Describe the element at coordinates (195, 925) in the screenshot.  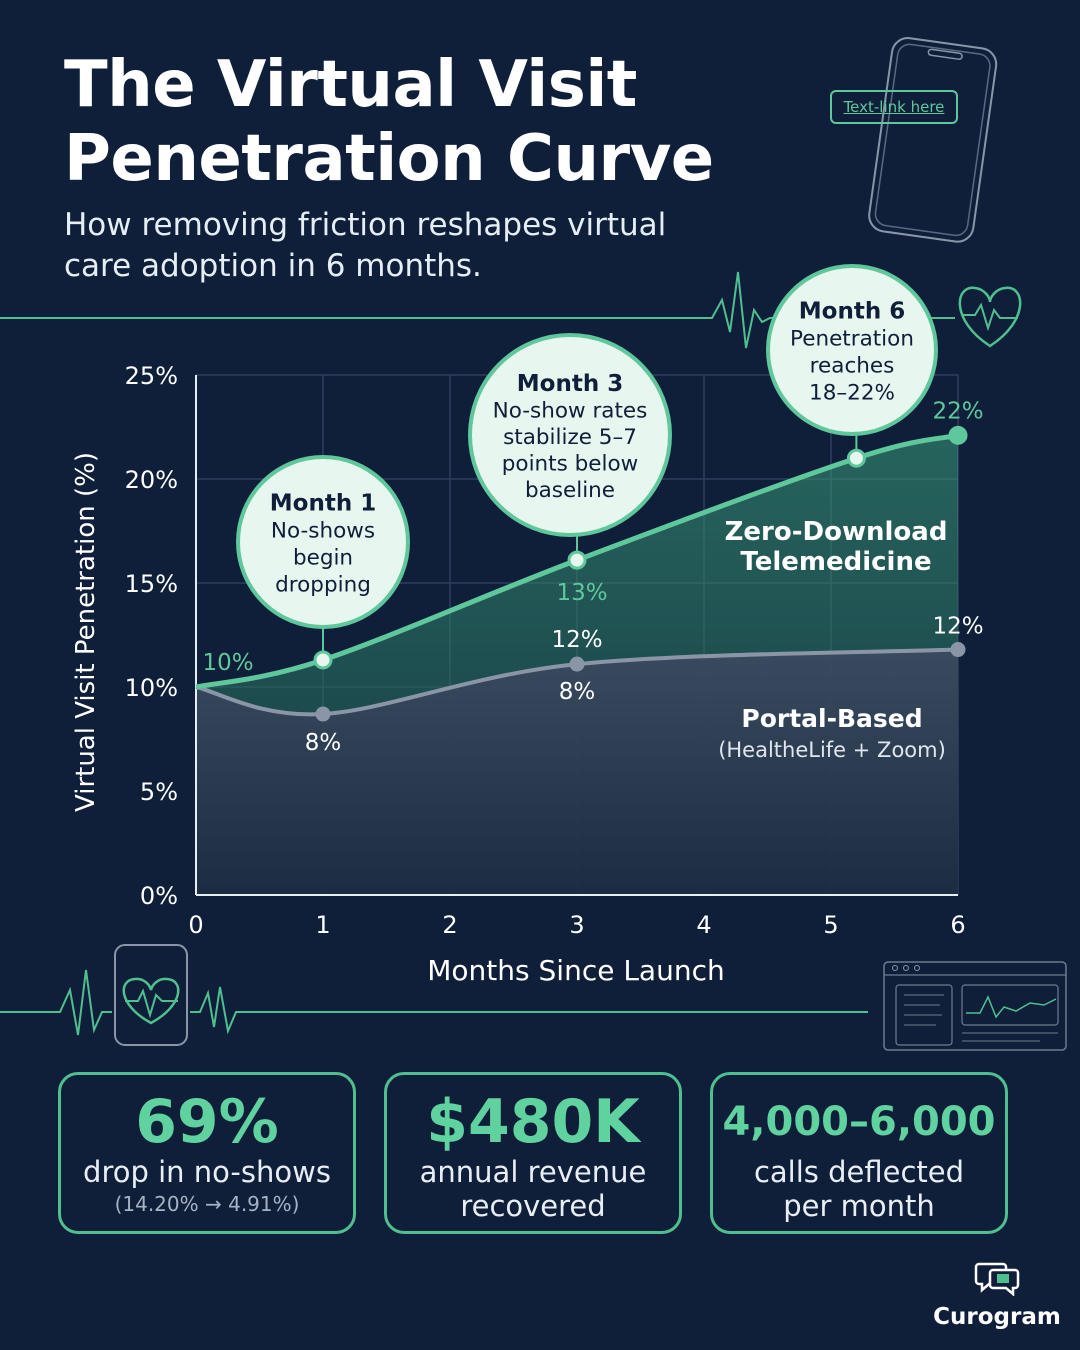
I see `x-tick-label: 0` at that location.